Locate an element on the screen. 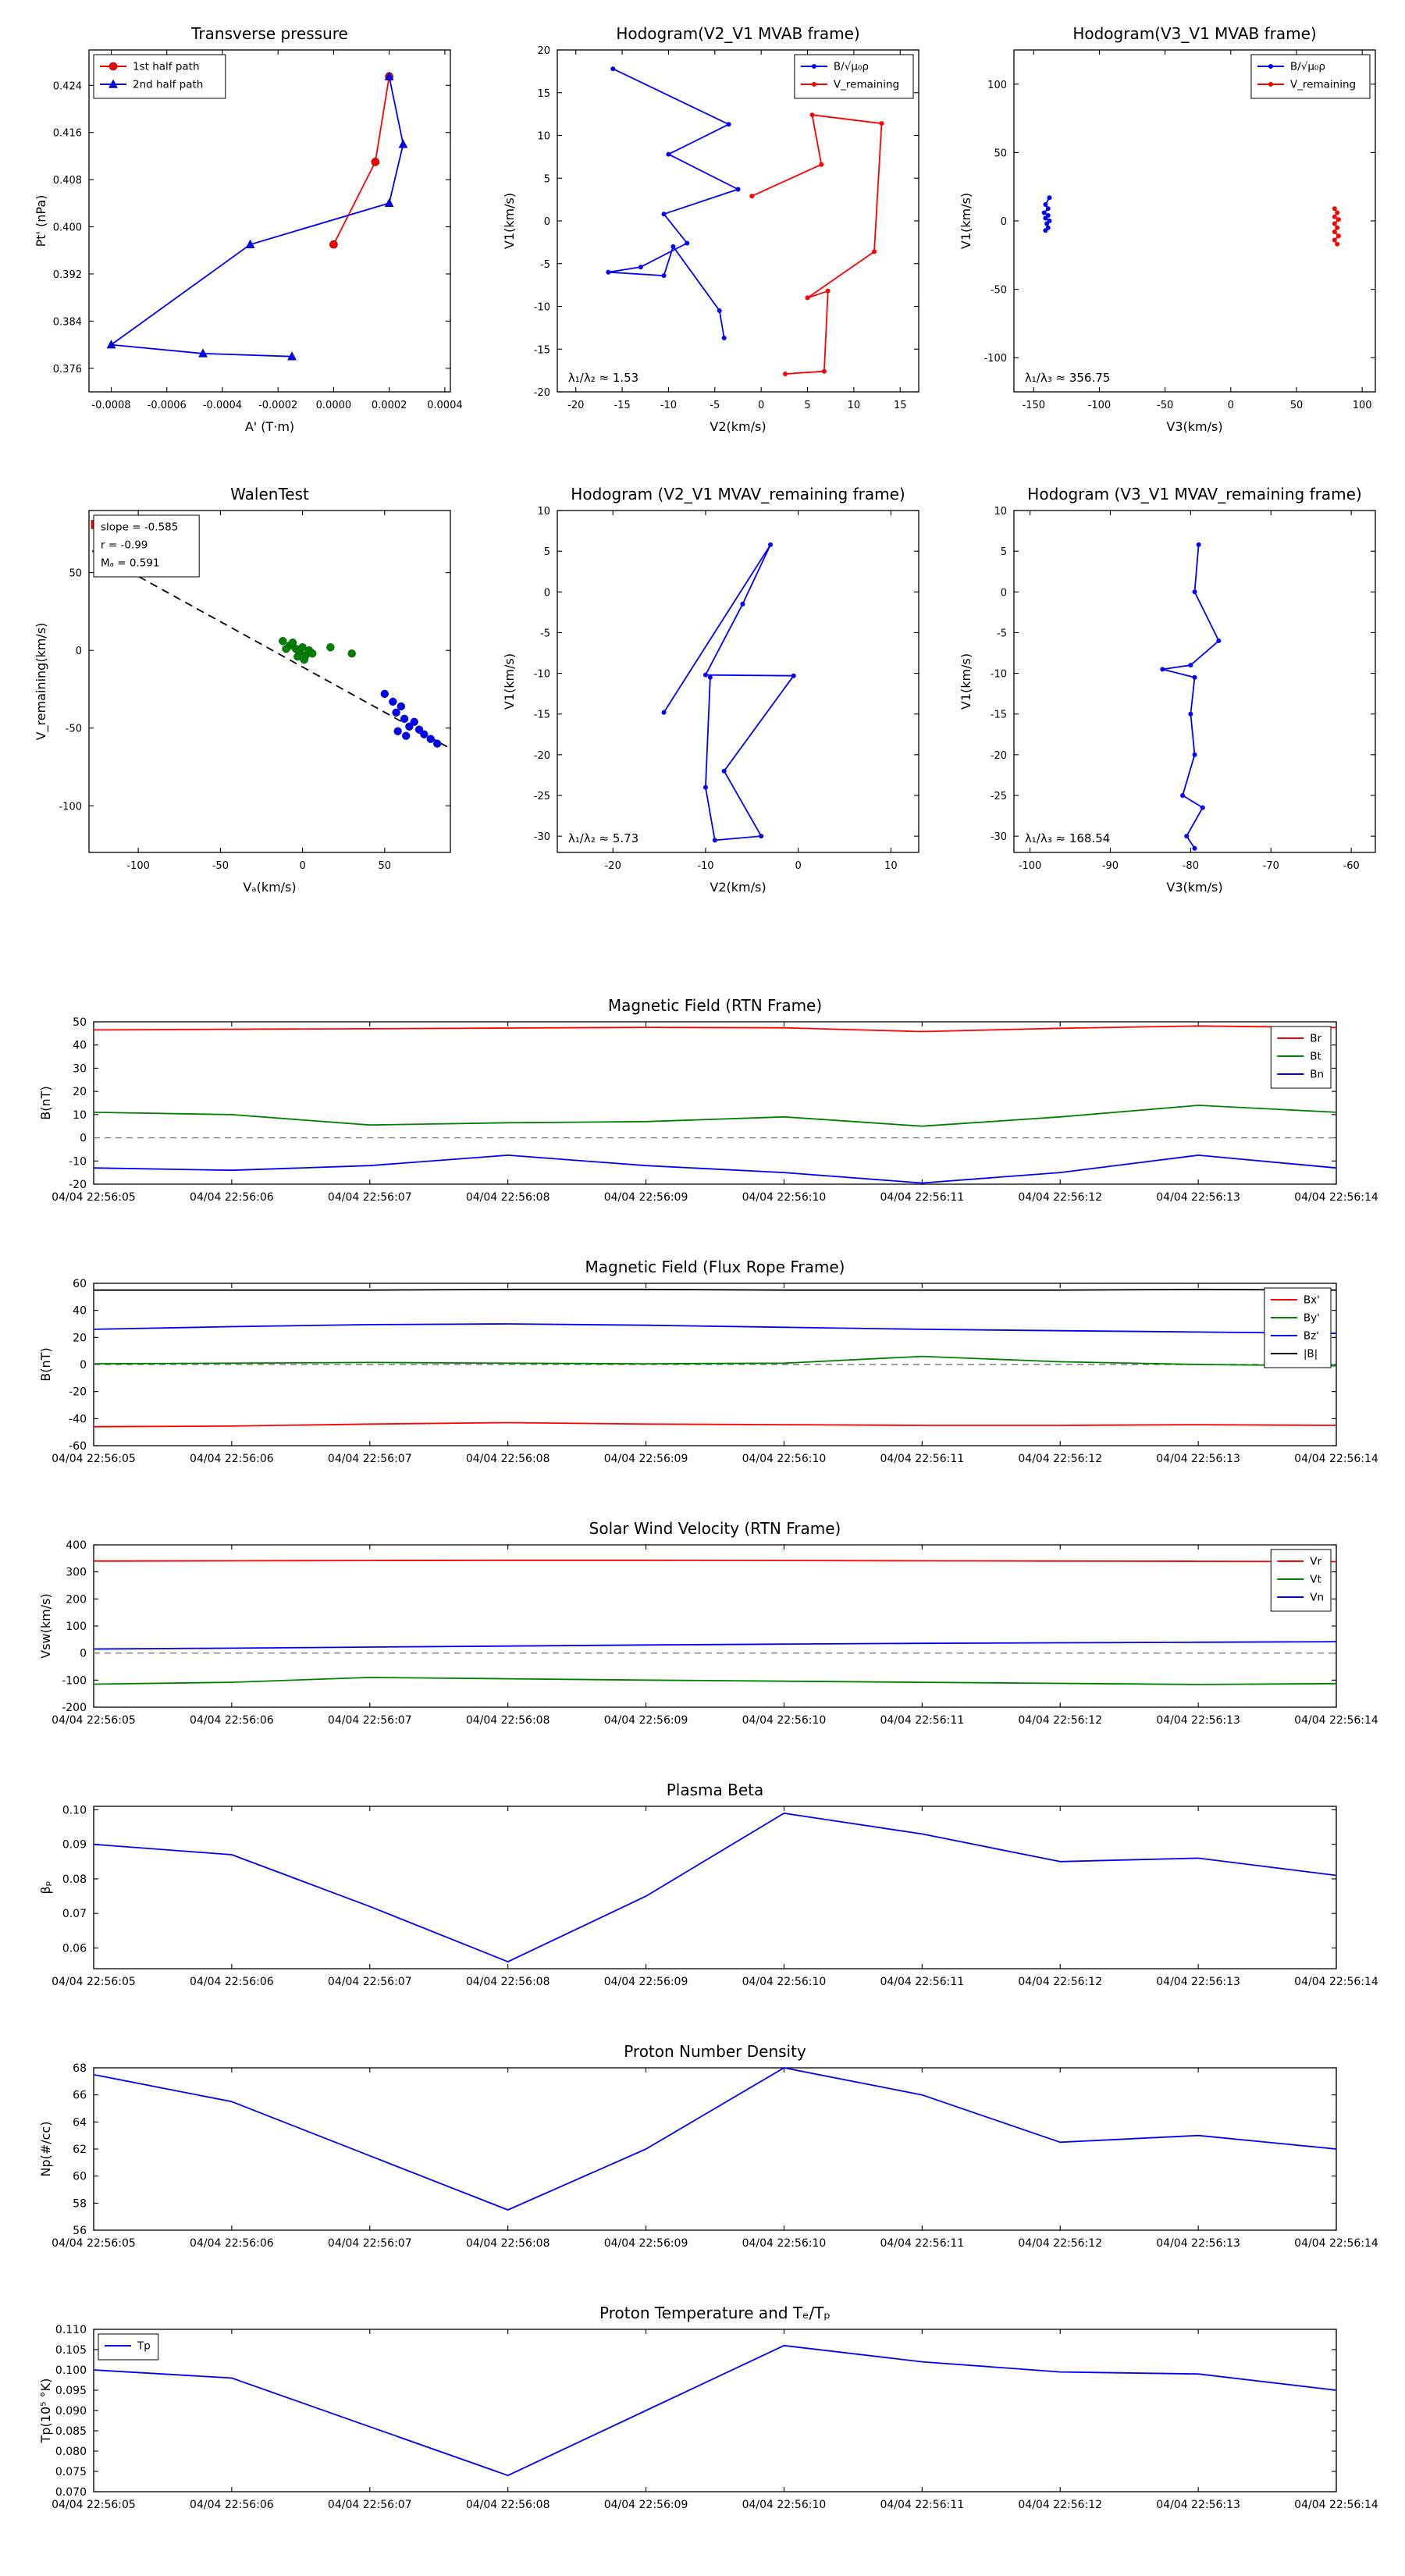 This screenshot has width=1405, height=2576. svg-text: 0.100 is located at coordinates (71, 2370).